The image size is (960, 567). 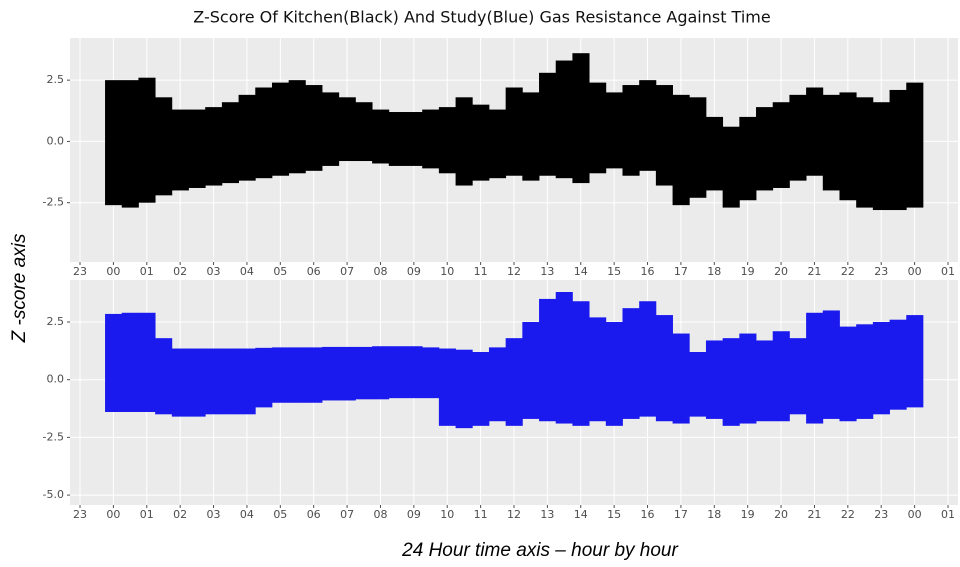 What do you see at coordinates (514, 514) in the screenshot?
I see `x-tick-label: 12` at bounding box center [514, 514].